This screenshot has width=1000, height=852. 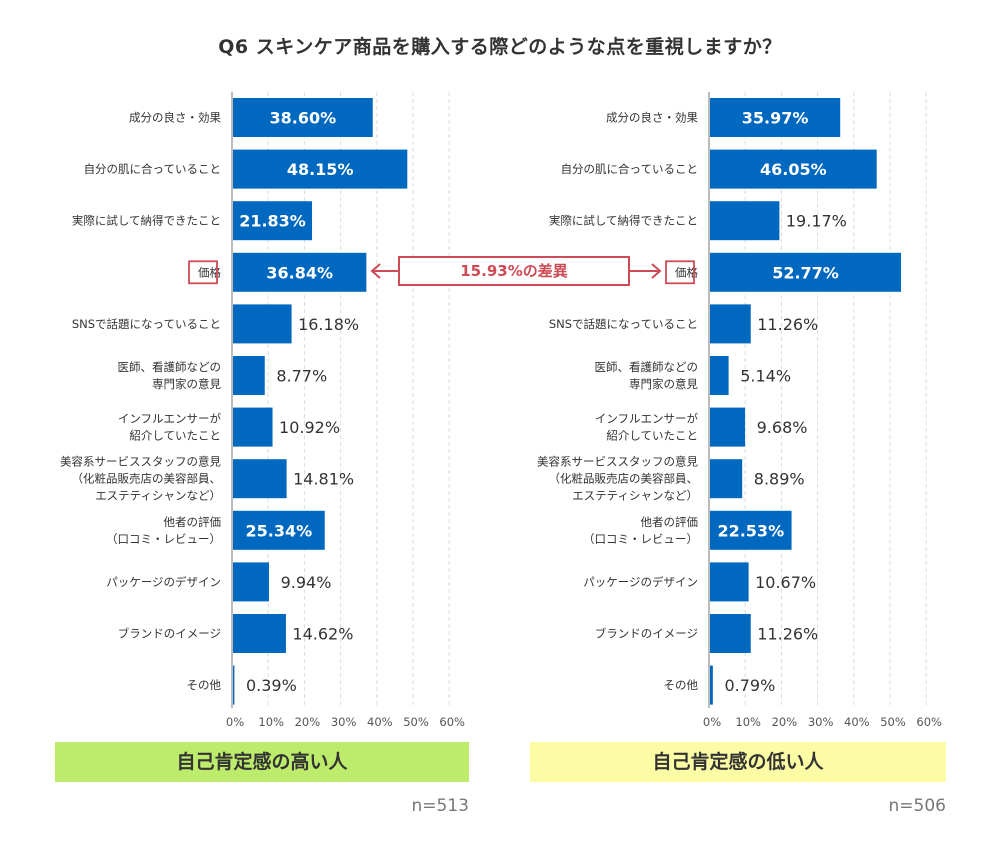 I want to click on value-label: 52.77%, so click(x=805, y=272).